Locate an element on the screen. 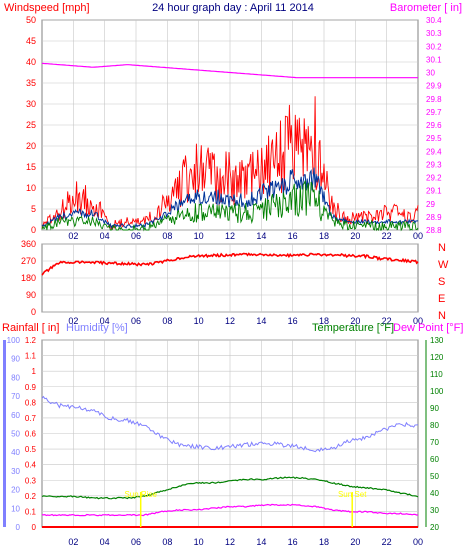 The height and width of the screenshot is (560, 466). barometer-y-tick: 30.2 is located at coordinates (434, 46).